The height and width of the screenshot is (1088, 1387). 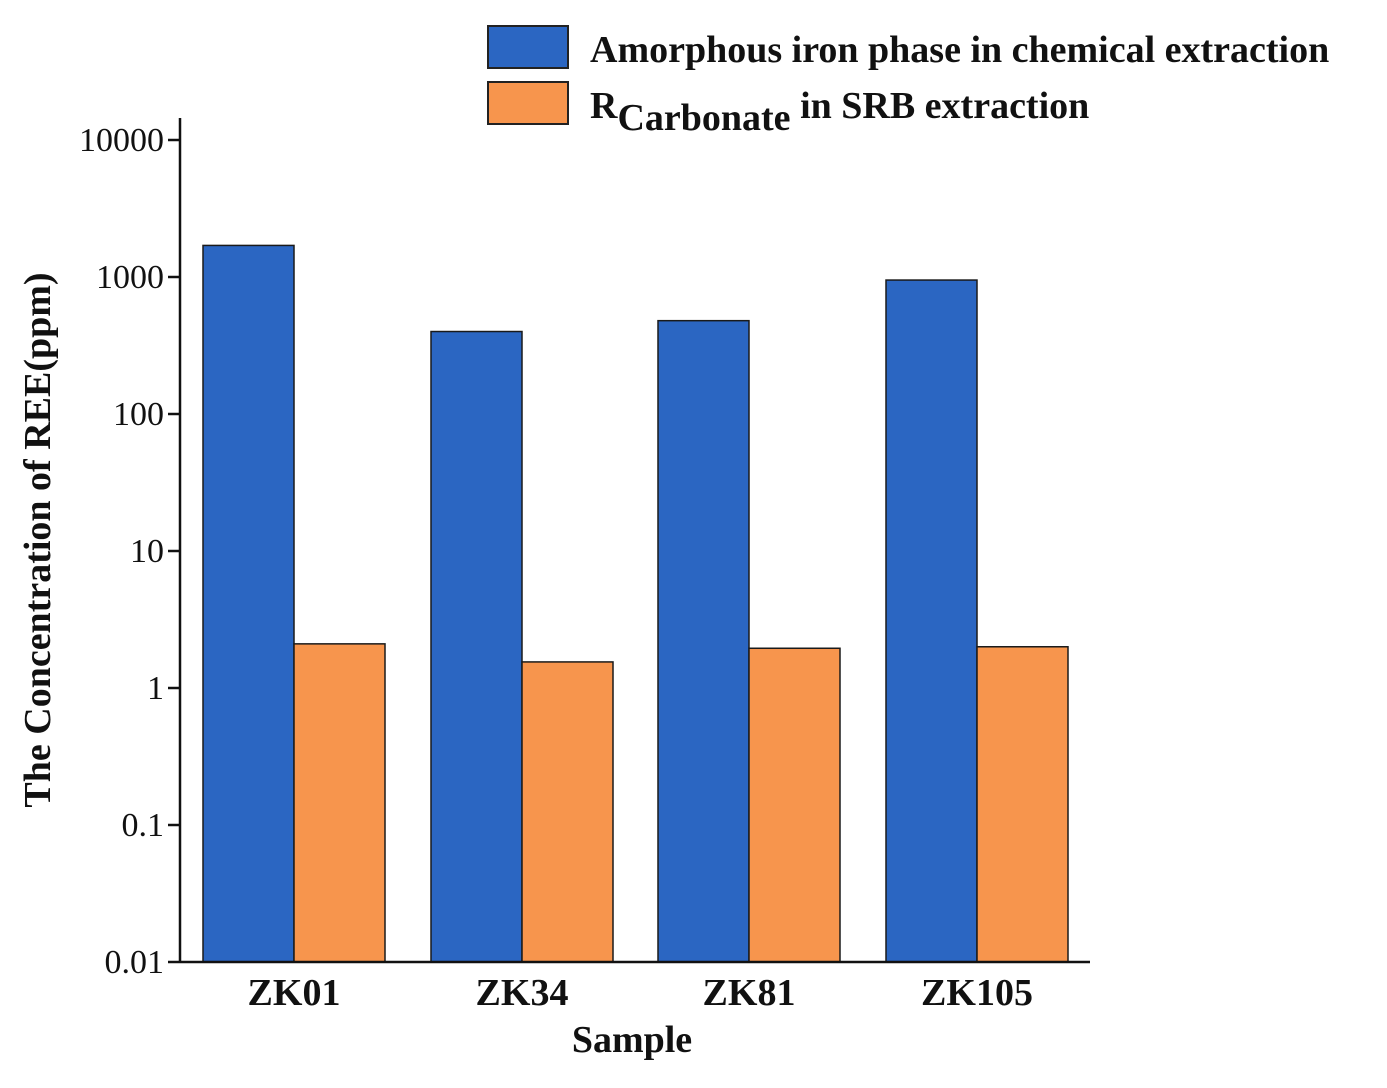 What do you see at coordinates (121, 140) in the screenshot?
I see `y-tick-label-10000: 10000` at bounding box center [121, 140].